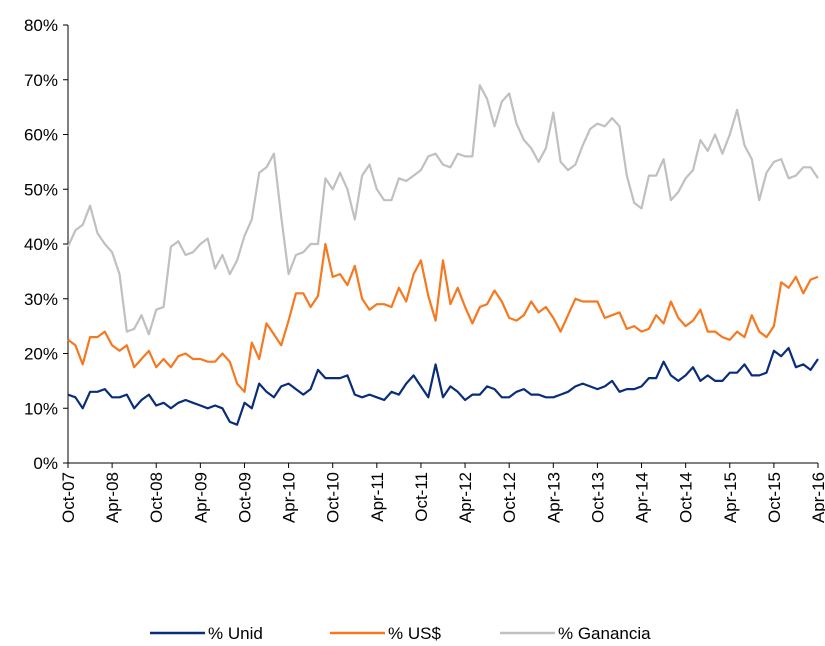 This screenshot has width=825, height=646. I want to click on x-tick-label: Apr-12, so click(465, 497).